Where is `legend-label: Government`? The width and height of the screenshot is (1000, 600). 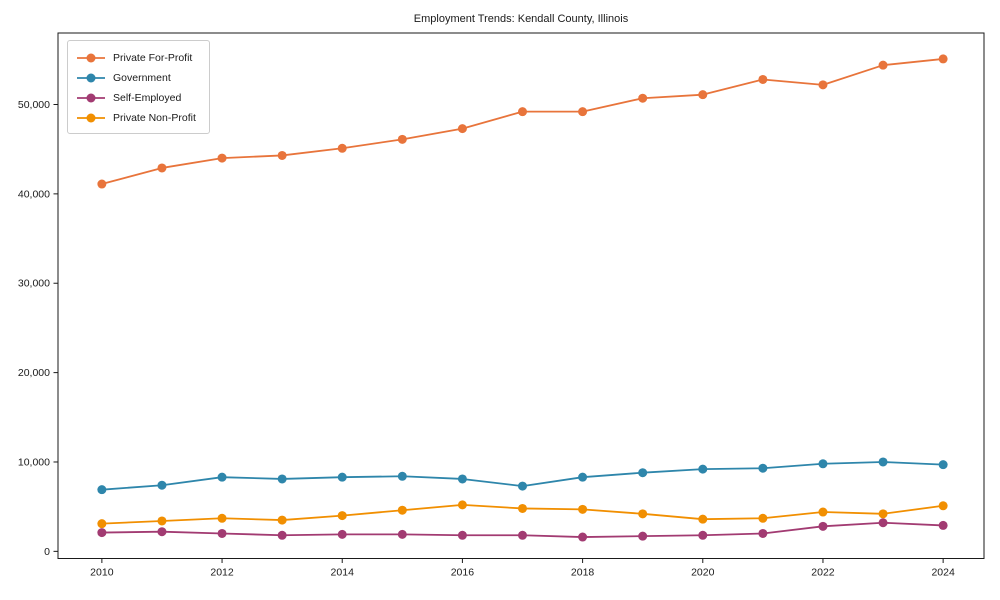
legend-label: Government is located at coordinates (142, 77).